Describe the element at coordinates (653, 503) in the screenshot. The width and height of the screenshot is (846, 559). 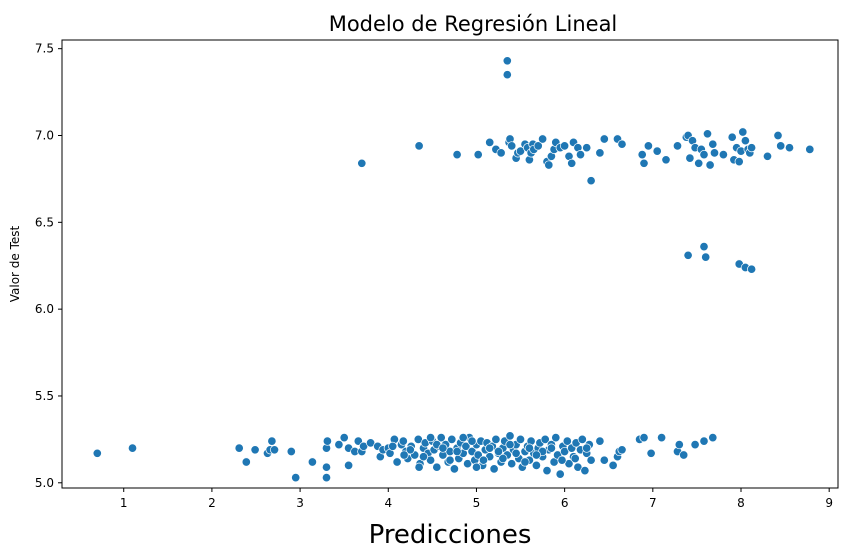
I see `x-tick-label: 7` at that location.